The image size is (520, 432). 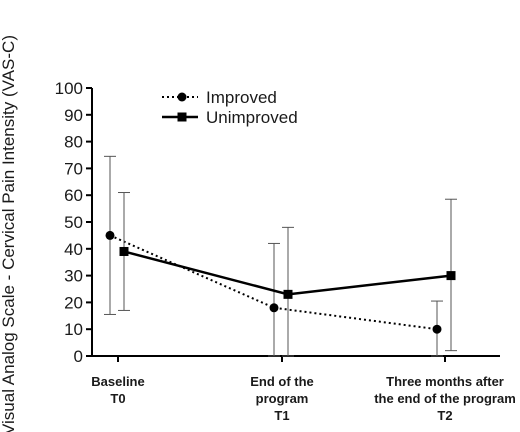 I want to click on x-tick-label: Three months after, so click(x=445, y=381).